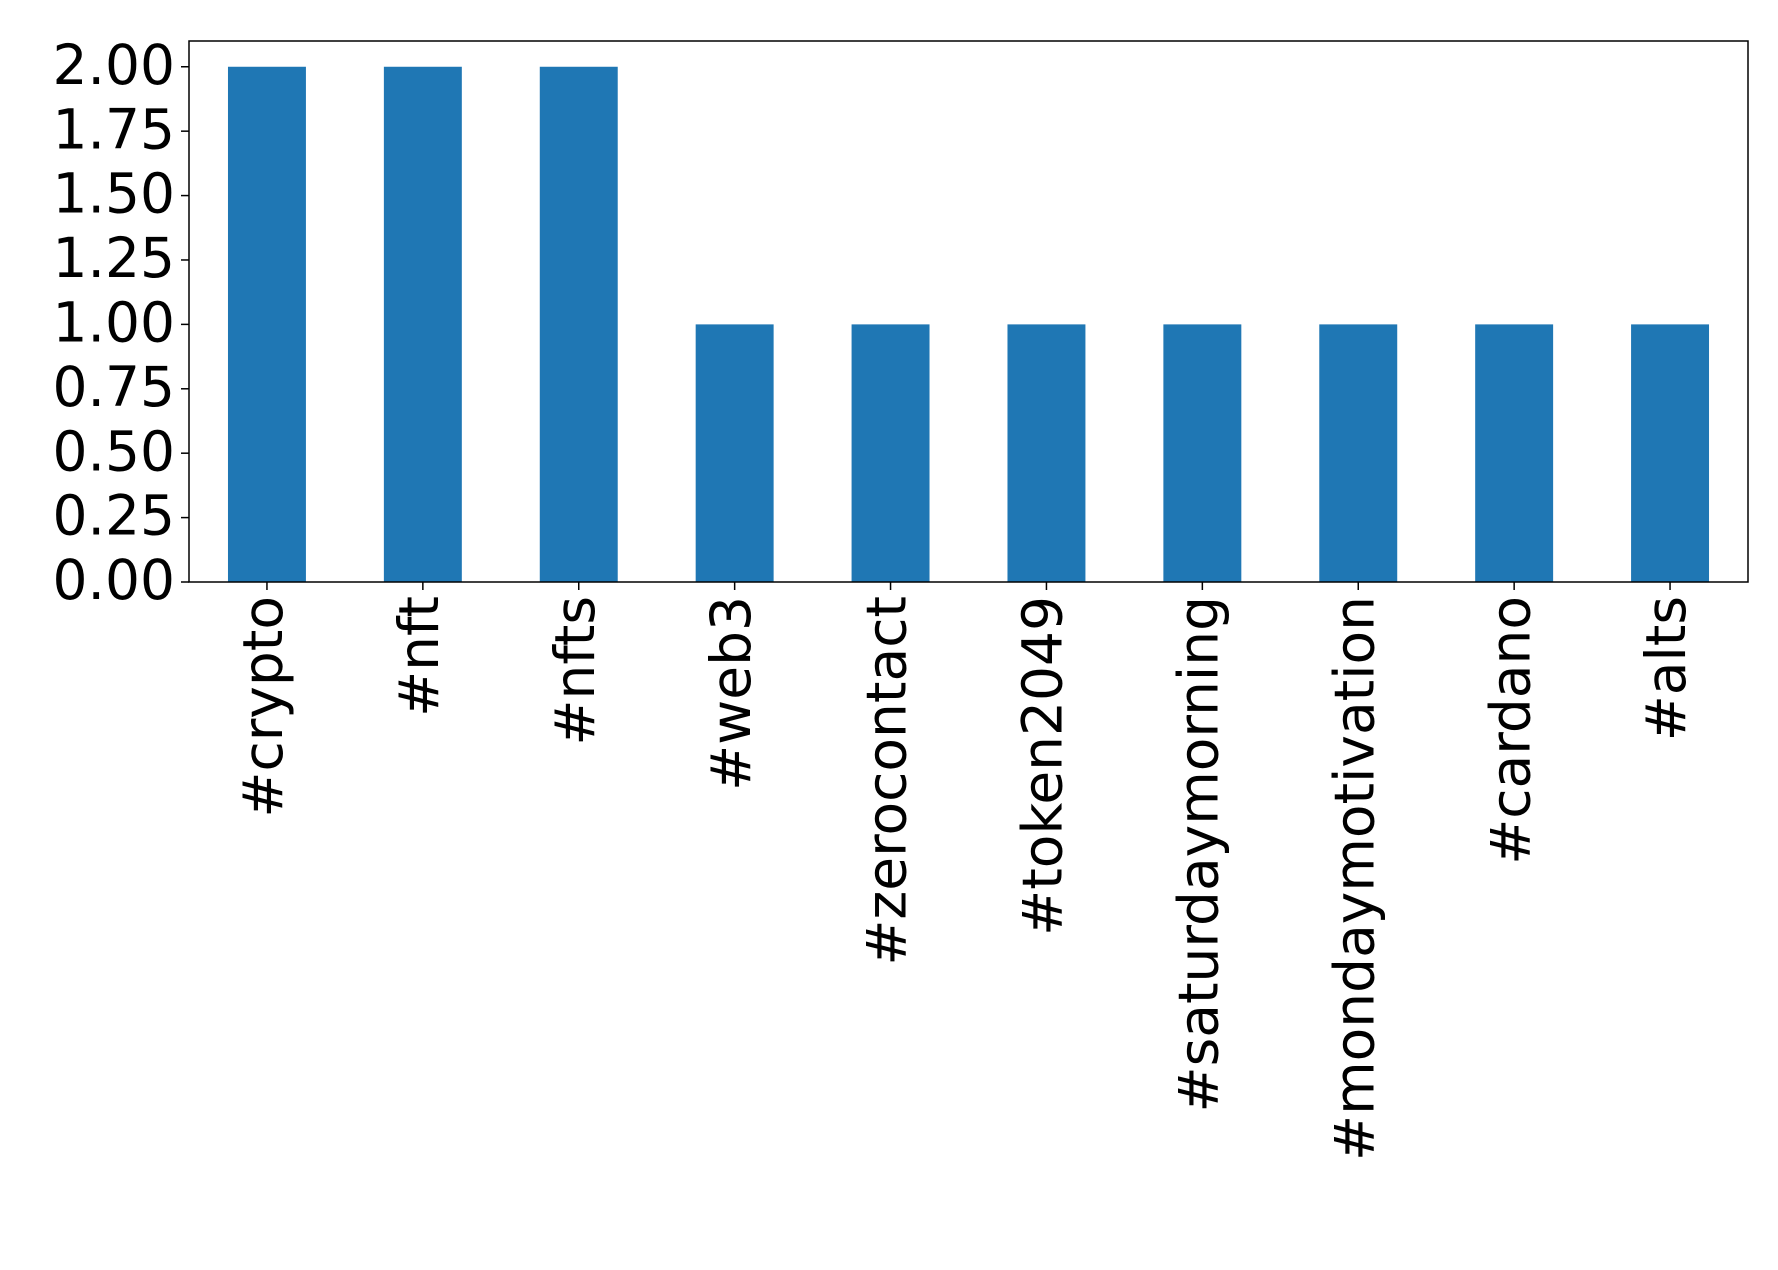 The height and width of the screenshot is (1270, 1778). Describe the element at coordinates (114, 258) in the screenshot. I see `y-tick-label: 1.25` at that location.